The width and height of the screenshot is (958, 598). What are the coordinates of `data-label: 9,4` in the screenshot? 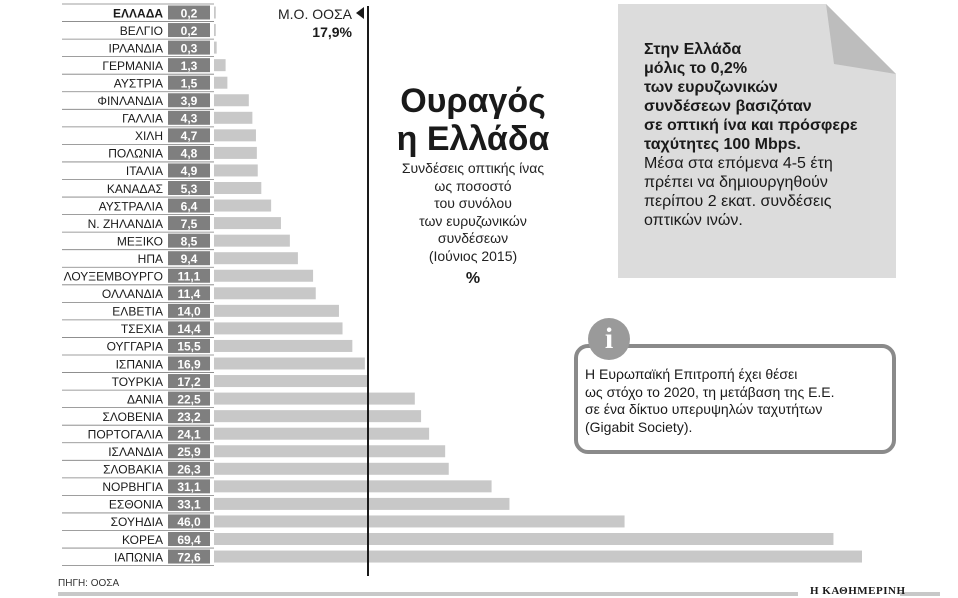 It's located at (189, 259).